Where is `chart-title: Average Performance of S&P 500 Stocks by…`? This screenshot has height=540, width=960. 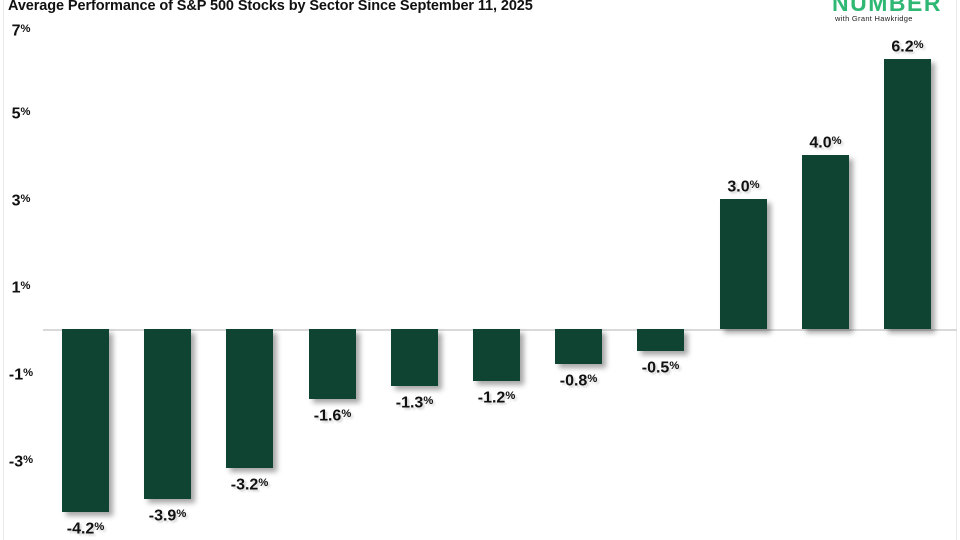 chart-title: Average Performance of S&P 500 Stocks by… is located at coordinates (270, 7).